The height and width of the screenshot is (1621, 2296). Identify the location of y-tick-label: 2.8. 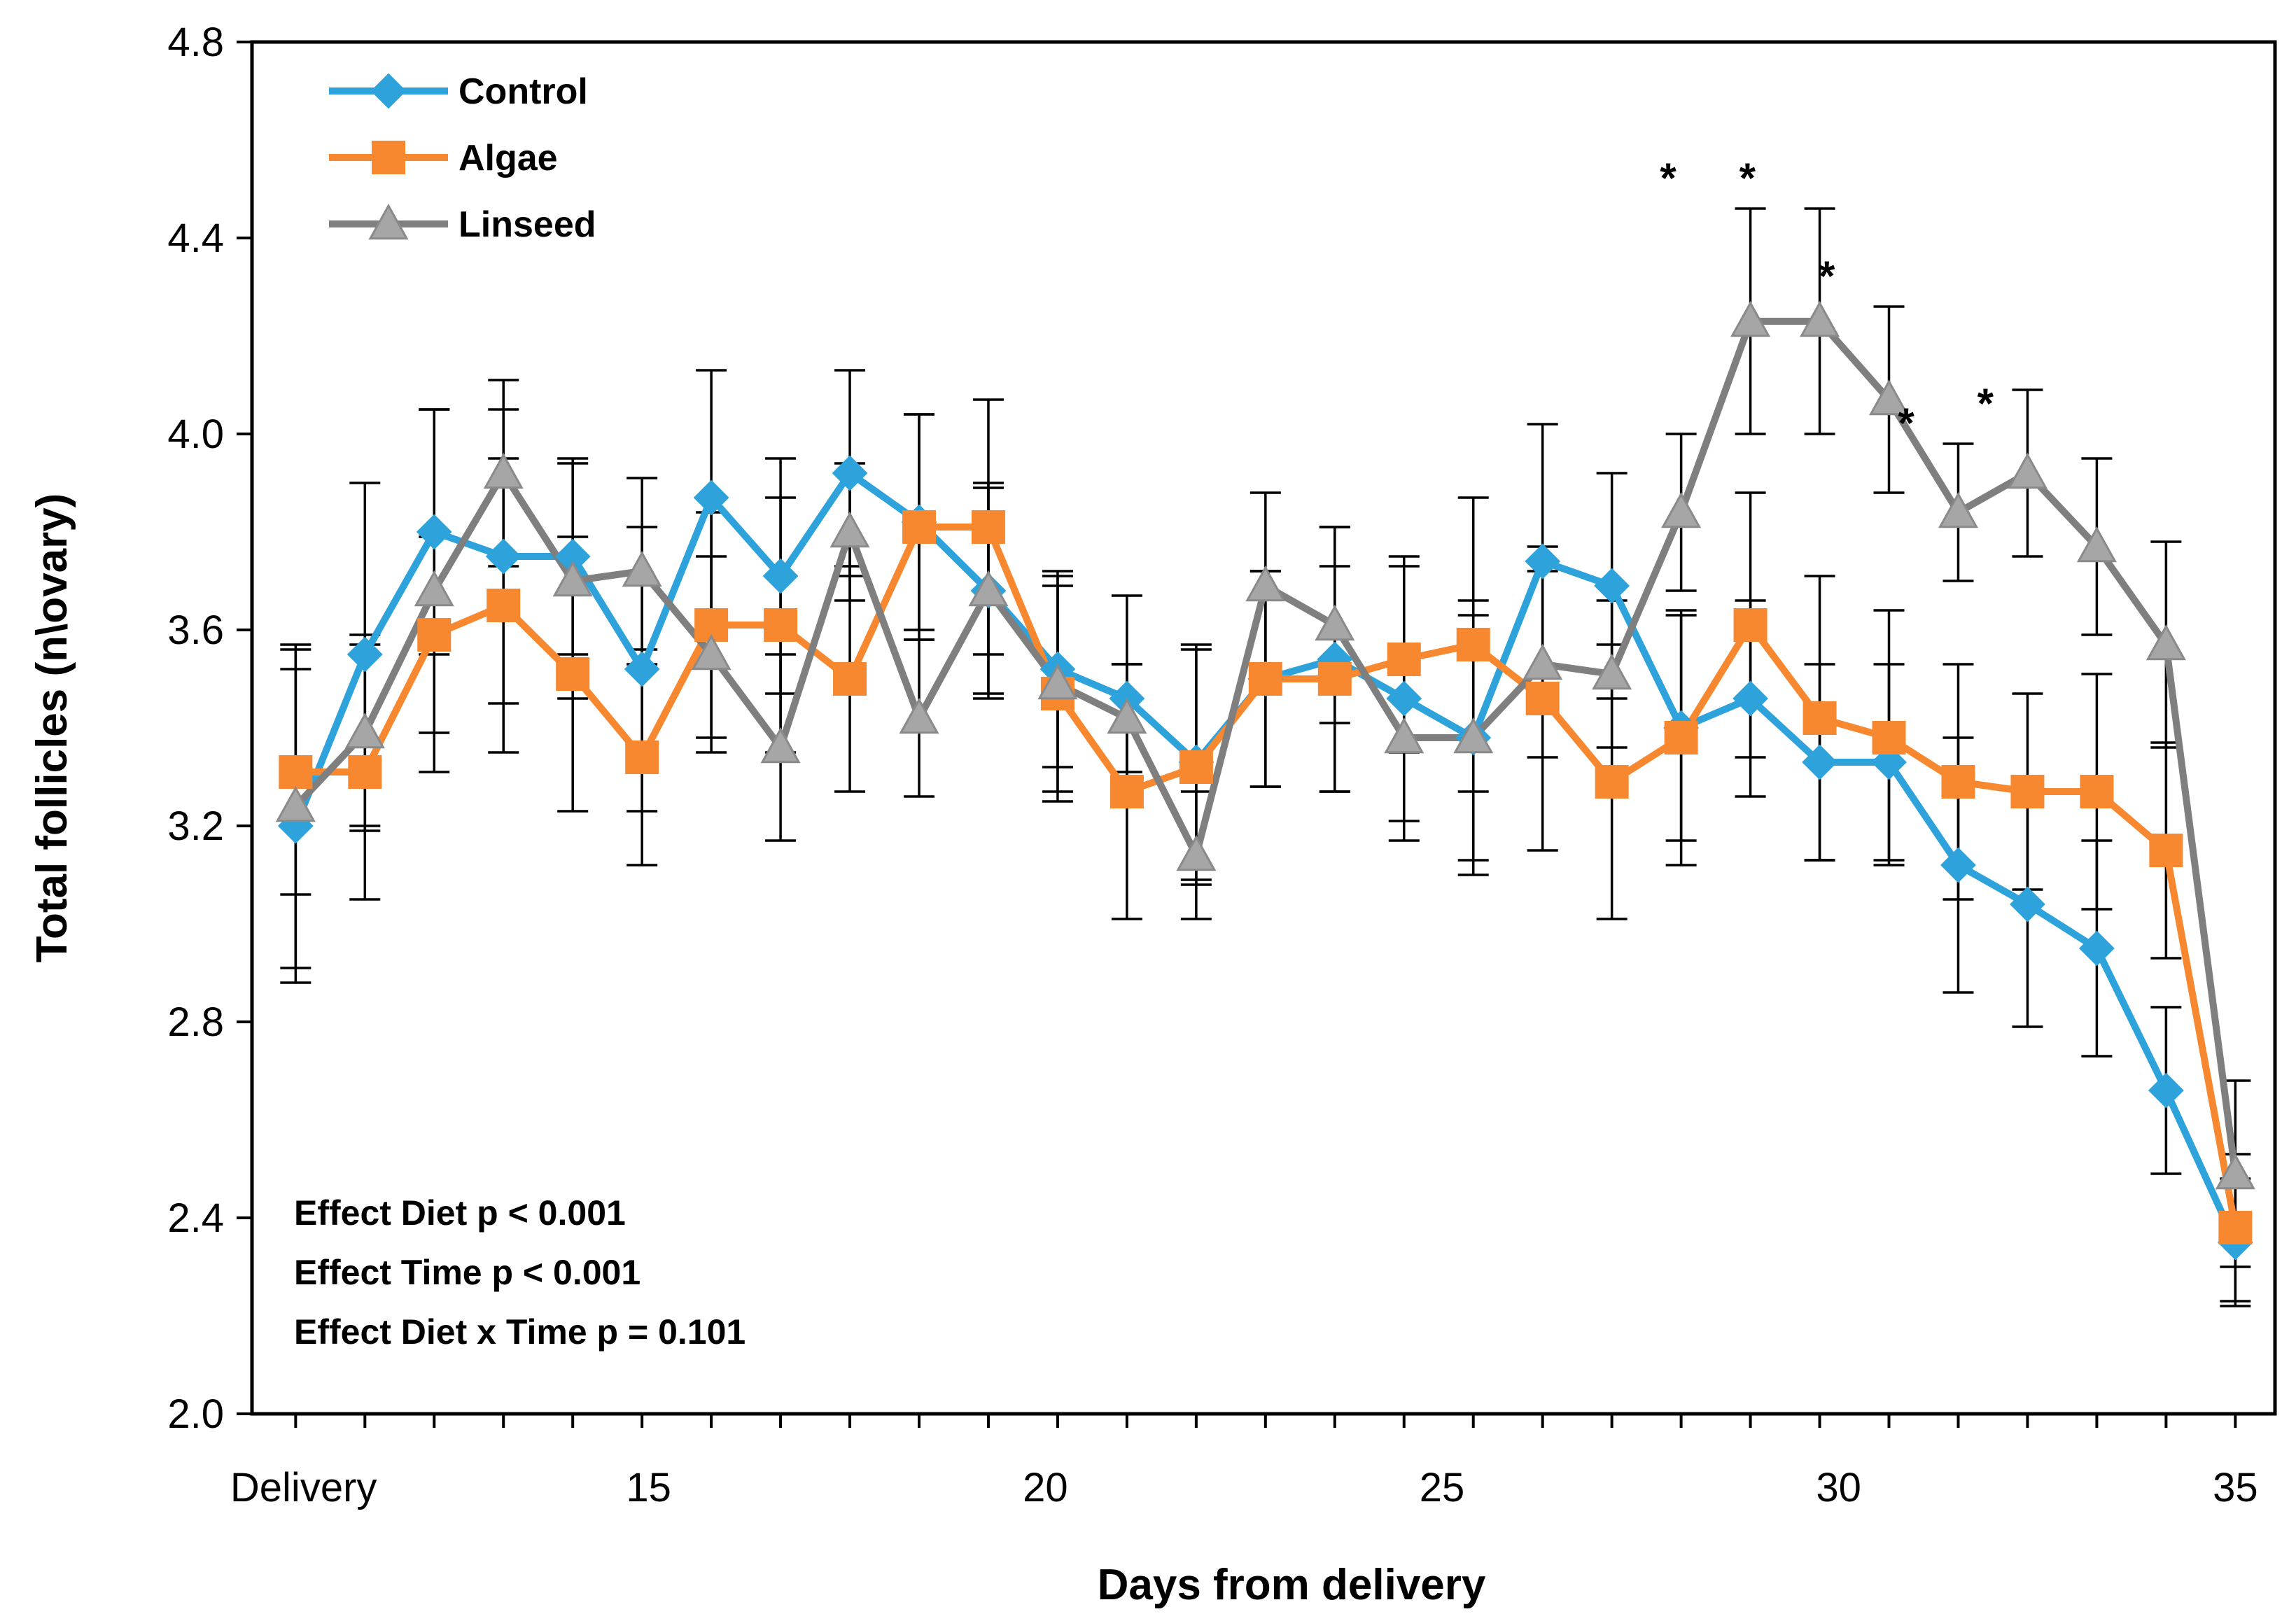
(195, 1022).